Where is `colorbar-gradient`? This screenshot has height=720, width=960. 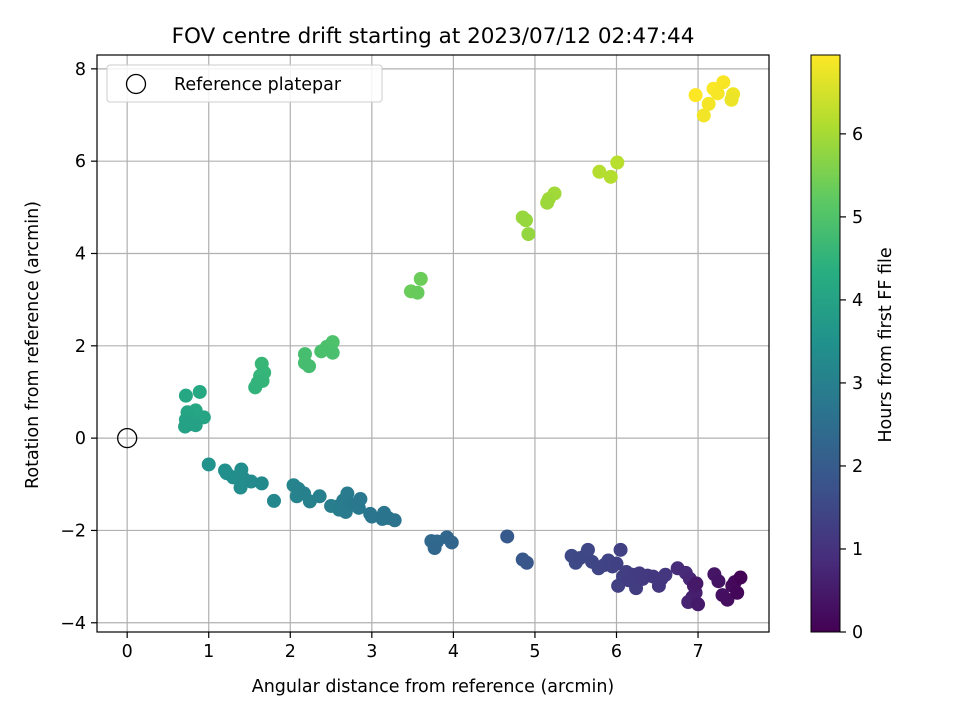
colorbar-gradient is located at coordinates (825, 343).